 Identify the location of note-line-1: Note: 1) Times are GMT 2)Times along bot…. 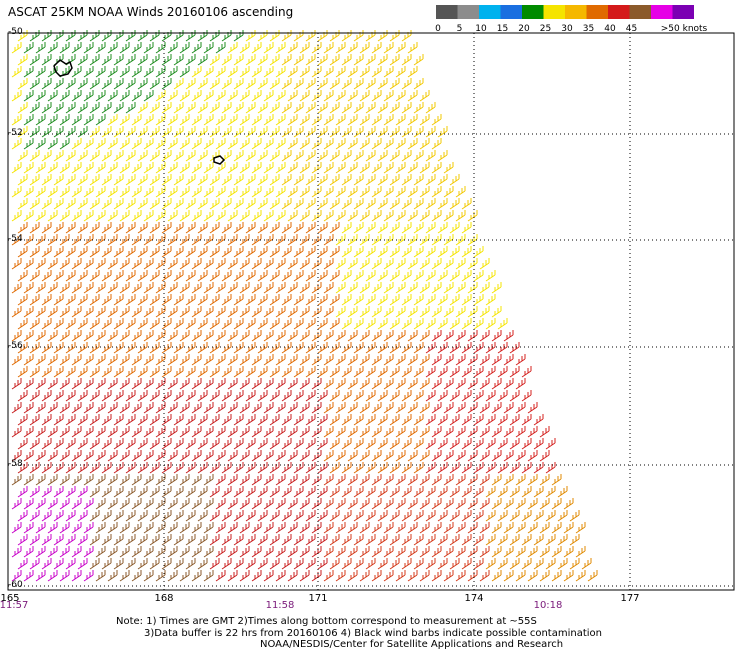
(326, 621).